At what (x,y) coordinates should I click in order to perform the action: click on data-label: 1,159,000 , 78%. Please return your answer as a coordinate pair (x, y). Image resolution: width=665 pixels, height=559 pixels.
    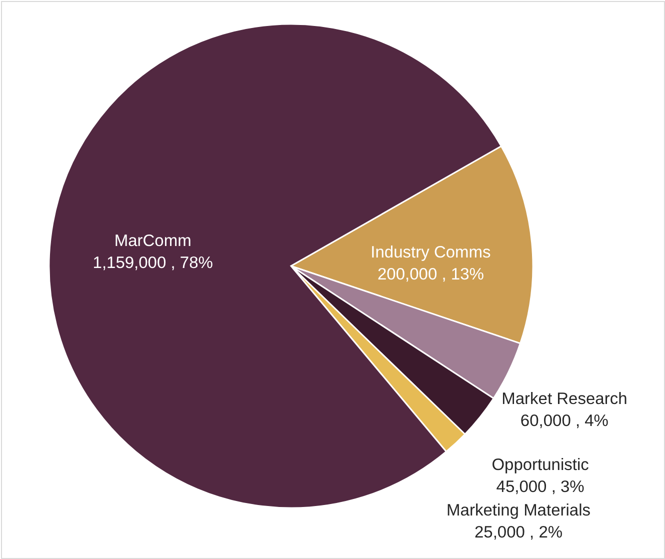
    Looking at the image, I should click on (153, 263).